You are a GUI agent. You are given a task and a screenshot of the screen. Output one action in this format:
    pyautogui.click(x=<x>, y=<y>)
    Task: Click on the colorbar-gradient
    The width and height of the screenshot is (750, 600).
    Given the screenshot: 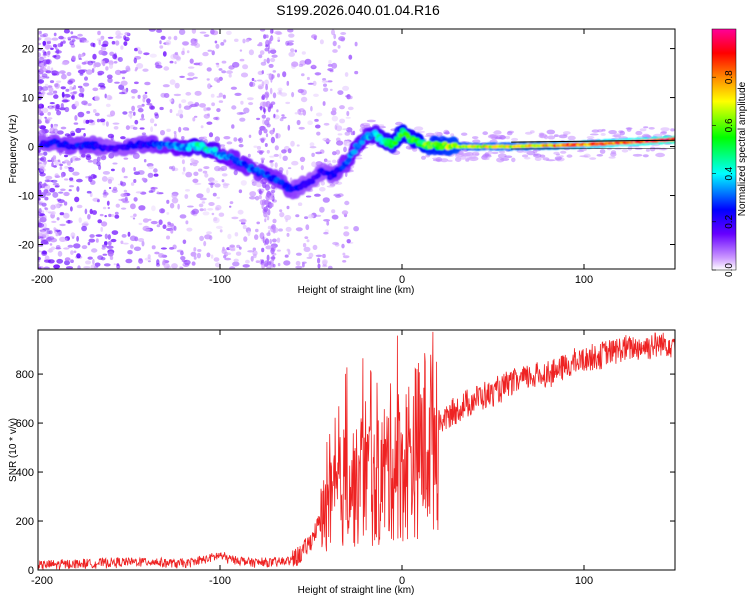 What is the action you would take?
    pyautogui.click(x=724, y=149)
    